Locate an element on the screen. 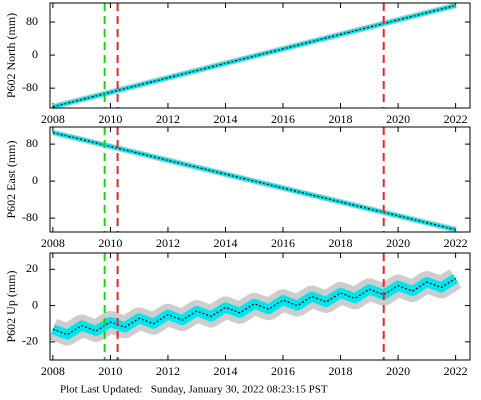 The image size is (481, 400). y-axis-label: P602 East (mm) is located at coordinates (11, 180).